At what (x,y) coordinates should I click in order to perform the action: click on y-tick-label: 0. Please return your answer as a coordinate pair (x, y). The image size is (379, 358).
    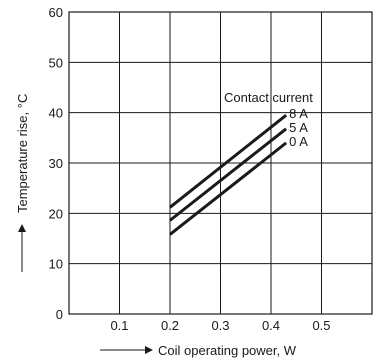
    Looking at the image, I should click on (59, 314).